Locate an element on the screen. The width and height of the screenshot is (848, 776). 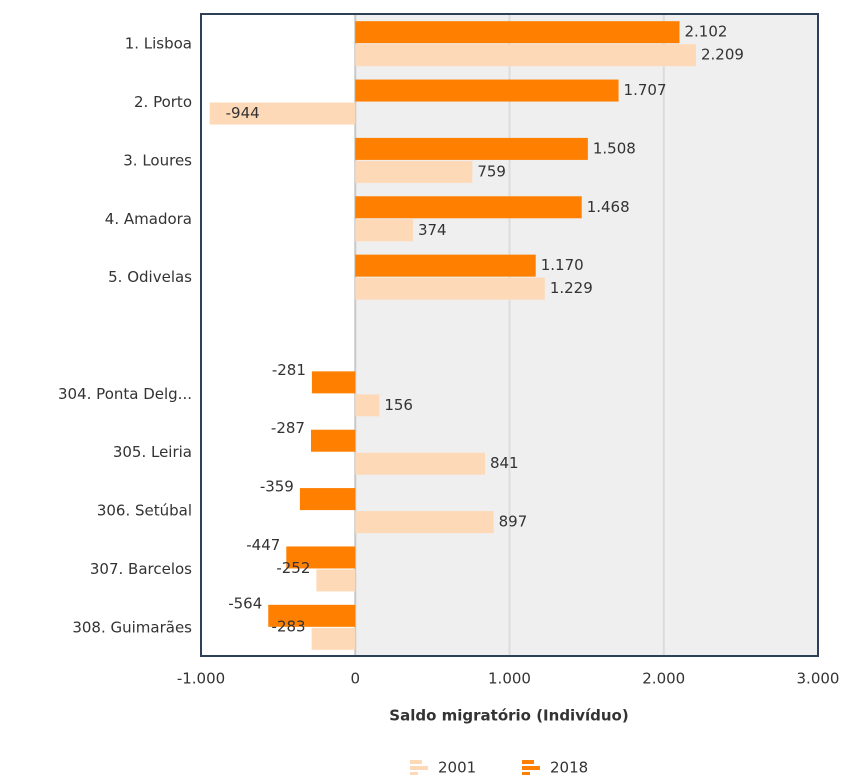
x-tick-label: 3.000 is located at coordinates (818, 679).